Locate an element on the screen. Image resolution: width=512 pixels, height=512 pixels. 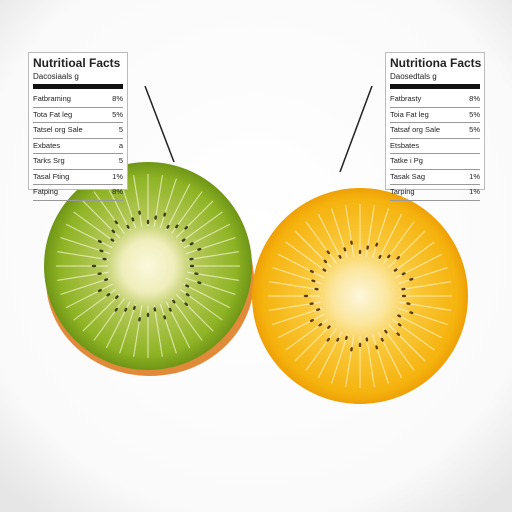
row-value: 1% is located at coordinates (117, 176).